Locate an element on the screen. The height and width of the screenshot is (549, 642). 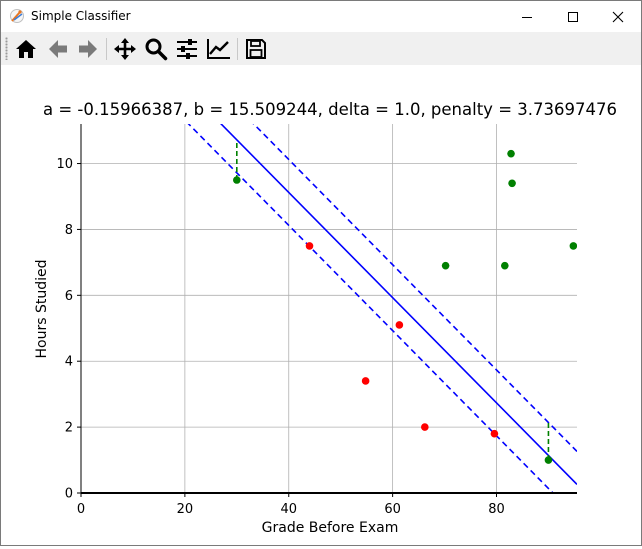
zoom-button is located at coordinates (156, 49).